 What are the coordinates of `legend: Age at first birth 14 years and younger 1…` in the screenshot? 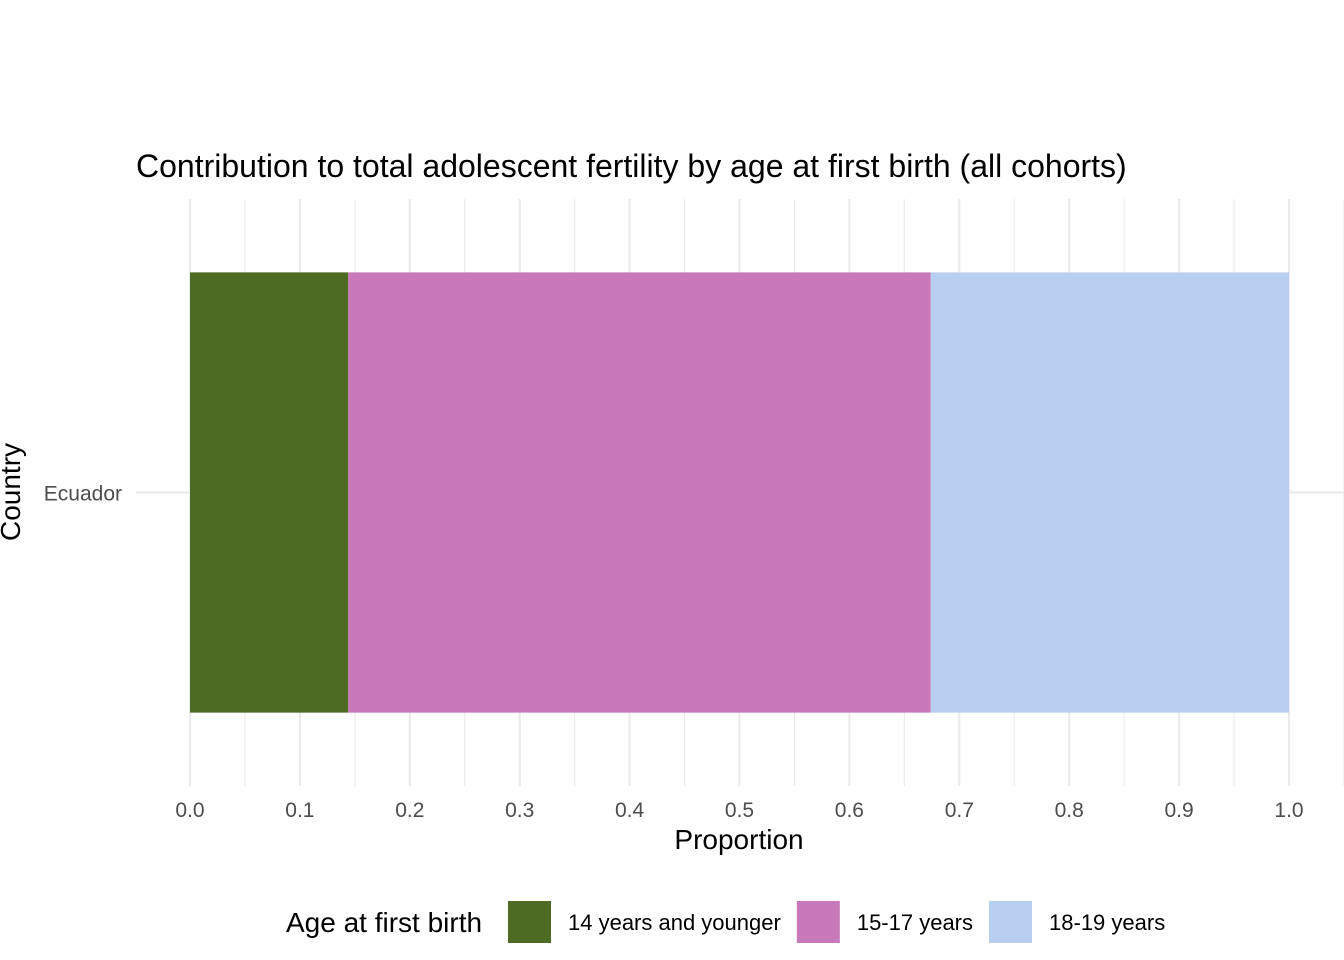 It's located at (725, 922).